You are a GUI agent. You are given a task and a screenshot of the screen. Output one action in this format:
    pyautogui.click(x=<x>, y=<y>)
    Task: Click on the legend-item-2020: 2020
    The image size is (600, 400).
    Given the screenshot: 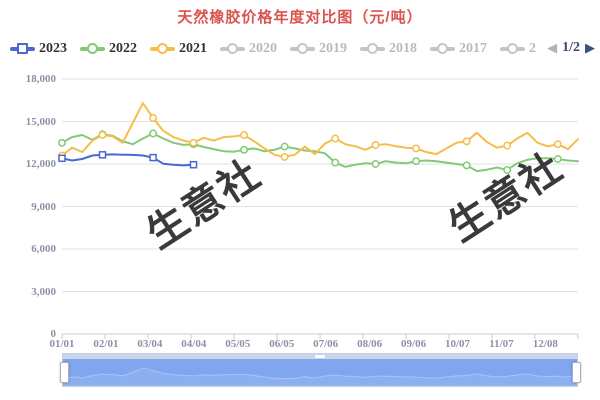 What is the action you would take?
    pyautogui.click(x=248, y=49)
    